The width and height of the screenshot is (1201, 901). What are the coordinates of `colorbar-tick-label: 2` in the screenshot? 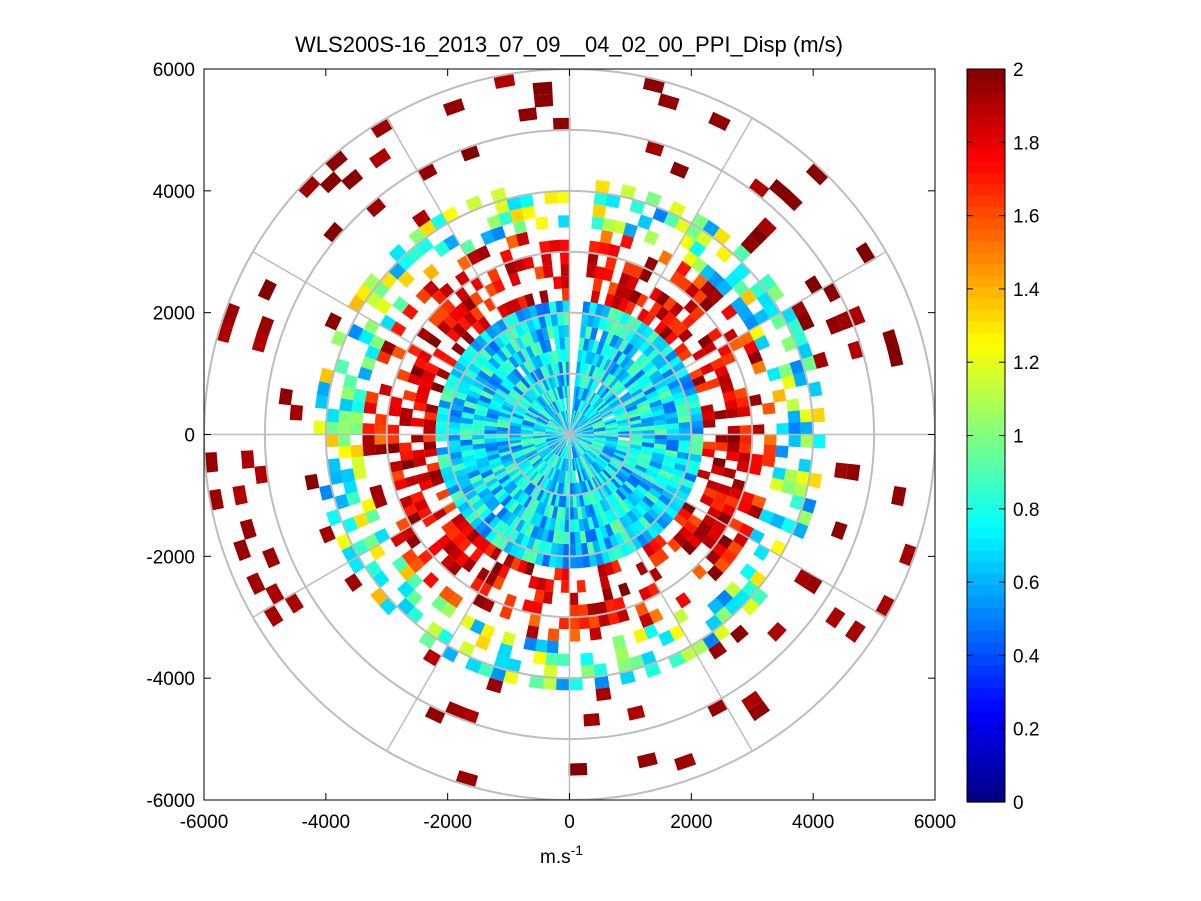 It's located at (1018, 70).